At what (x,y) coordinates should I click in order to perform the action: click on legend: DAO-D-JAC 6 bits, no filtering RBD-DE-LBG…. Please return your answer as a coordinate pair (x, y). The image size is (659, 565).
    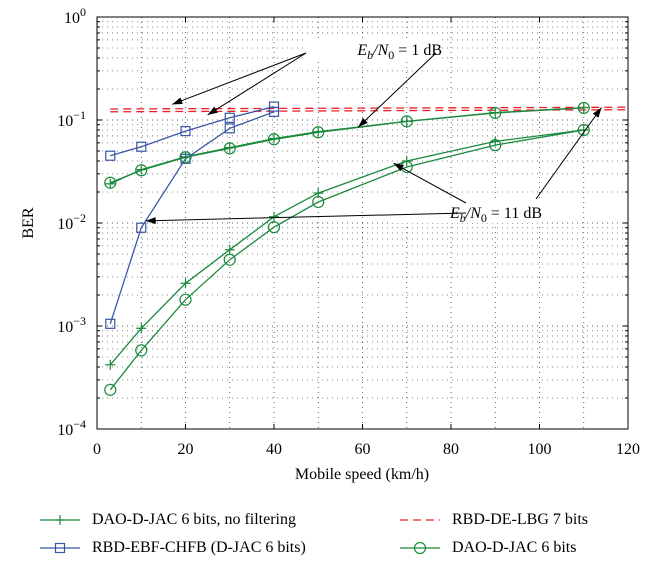
    Looking at the image, I should click on (338, 536).